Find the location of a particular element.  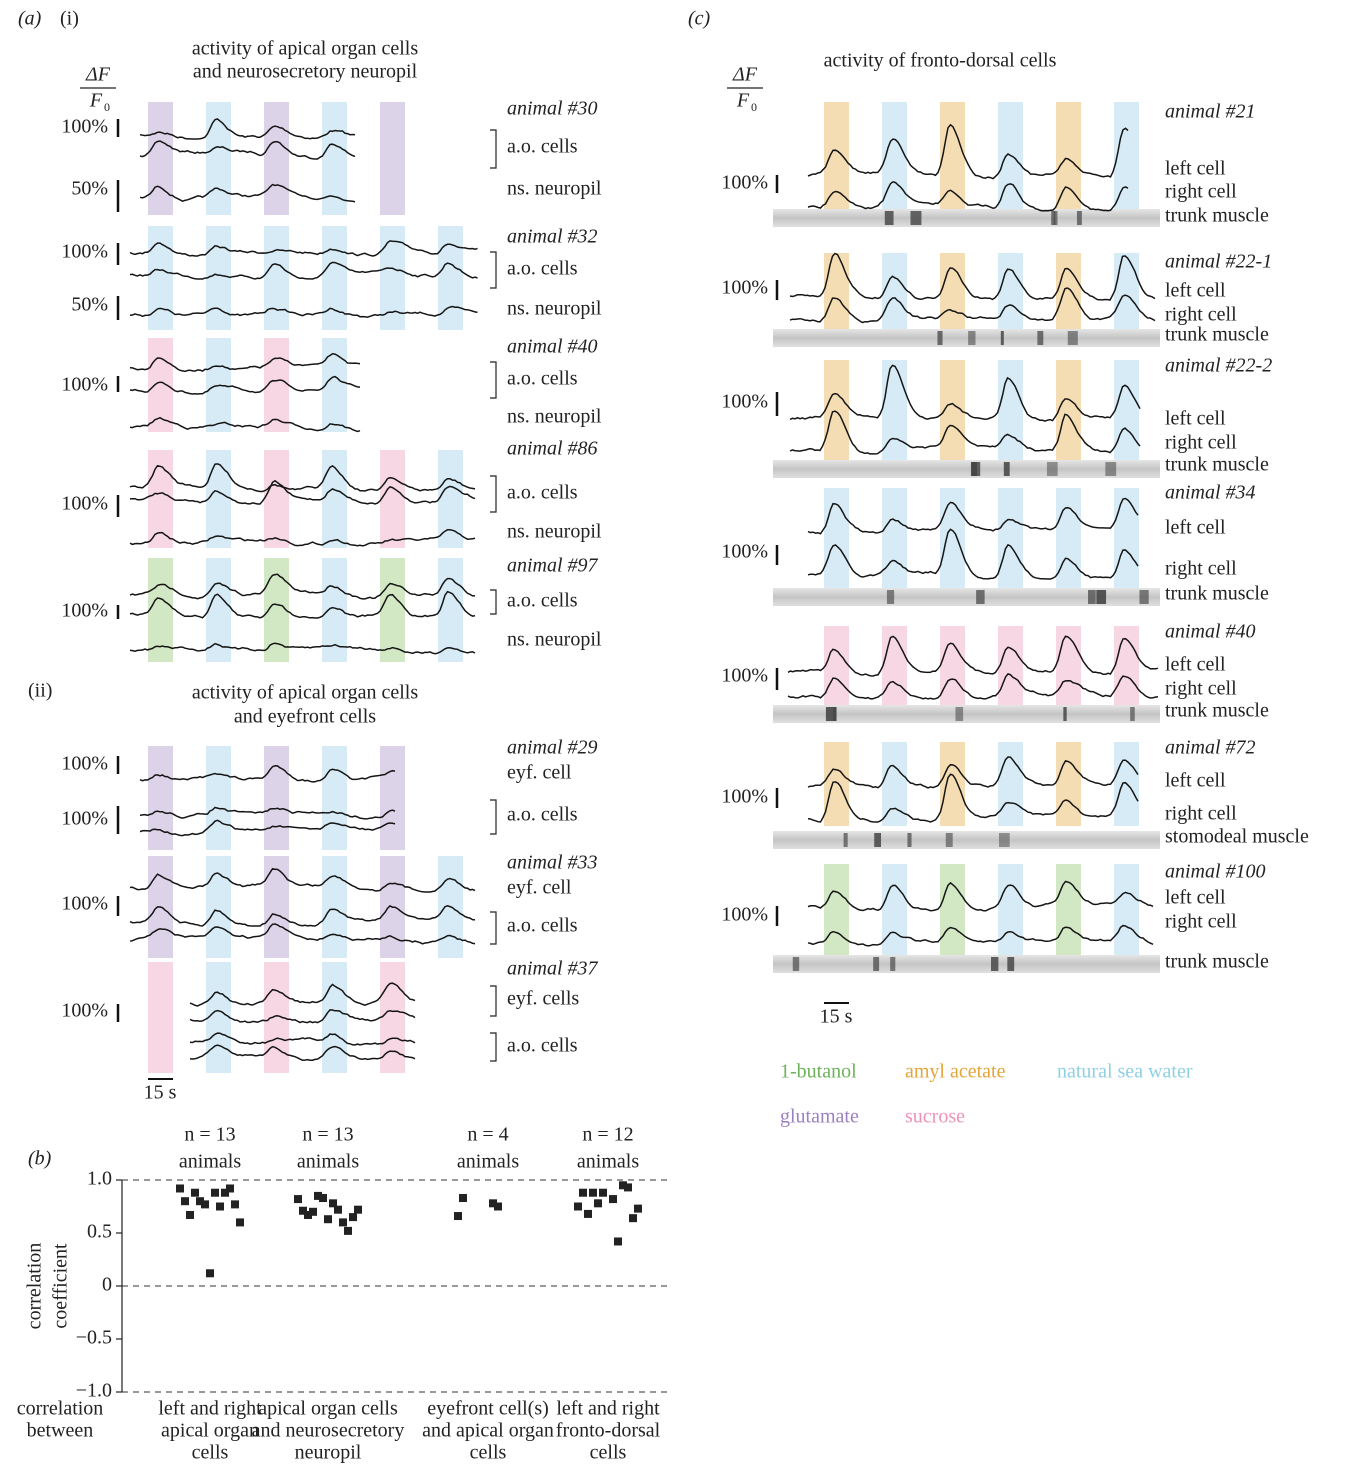

y-tick-label: 1.0 is located at coordinates (99, 1179).